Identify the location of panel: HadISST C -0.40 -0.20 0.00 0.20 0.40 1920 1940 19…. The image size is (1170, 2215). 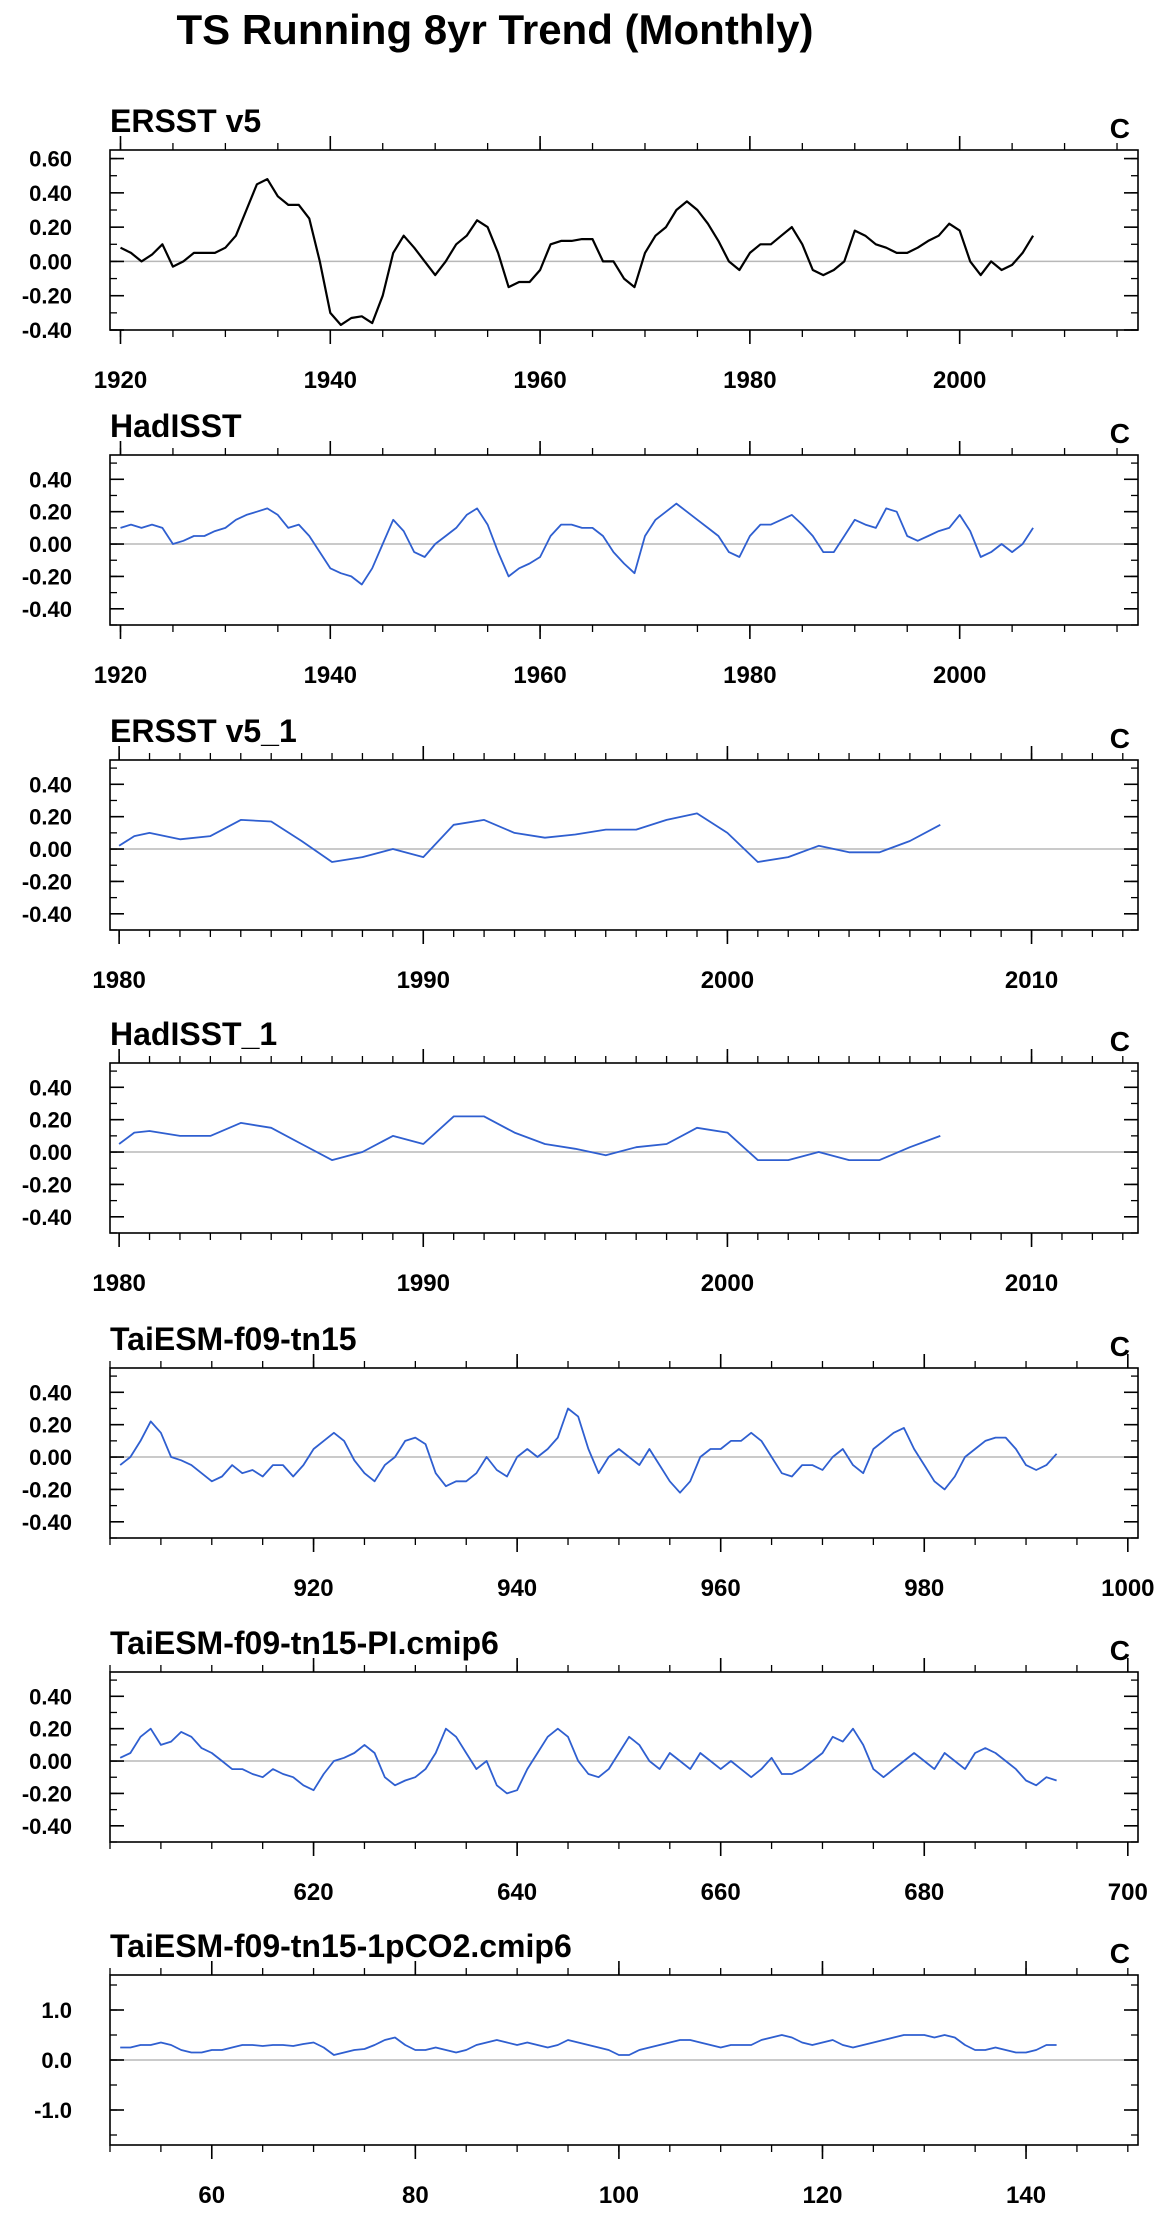
(580, 548).